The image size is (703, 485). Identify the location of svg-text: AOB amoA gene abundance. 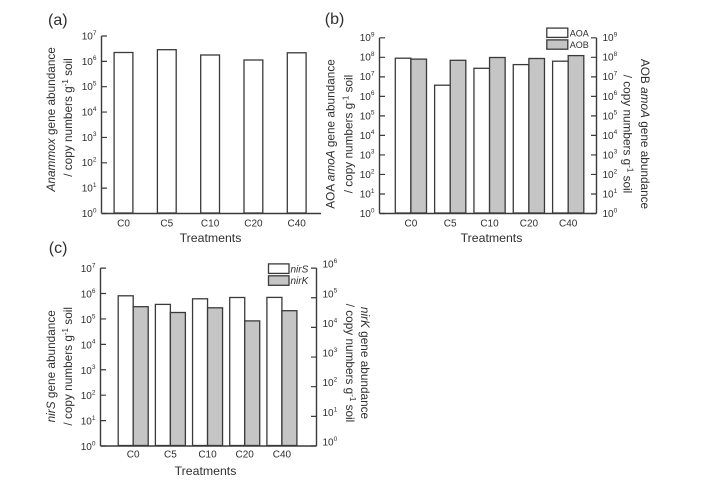
(645, 134).